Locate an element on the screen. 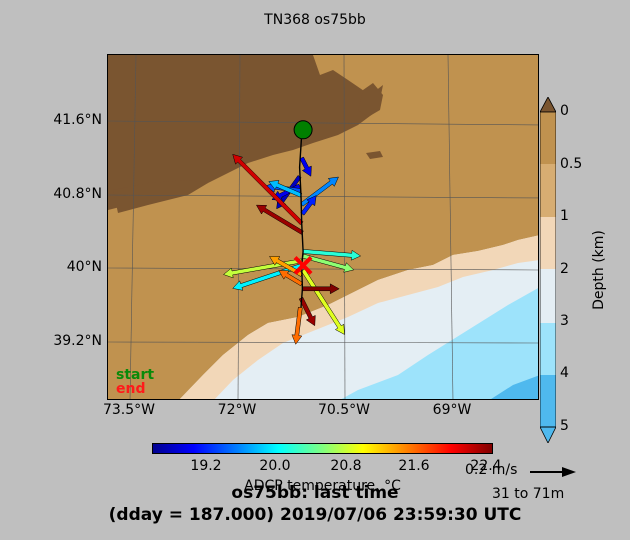  temp-tick-1: 20.0 is located at coordinates (275, 466).